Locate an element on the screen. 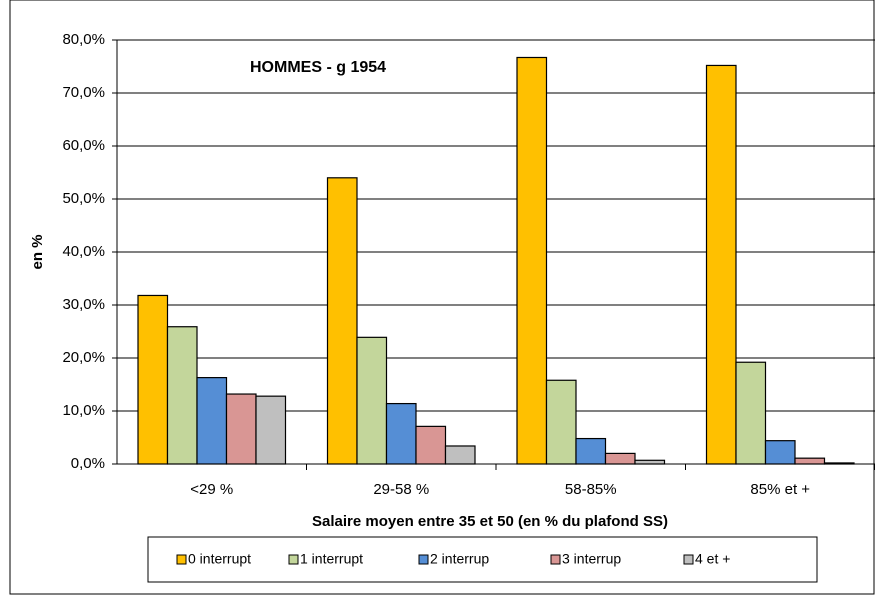 Image resolution: width=875 pixels, height=600 pixels. y-tick-label: 0,0% is located at coordinates (88, 463).